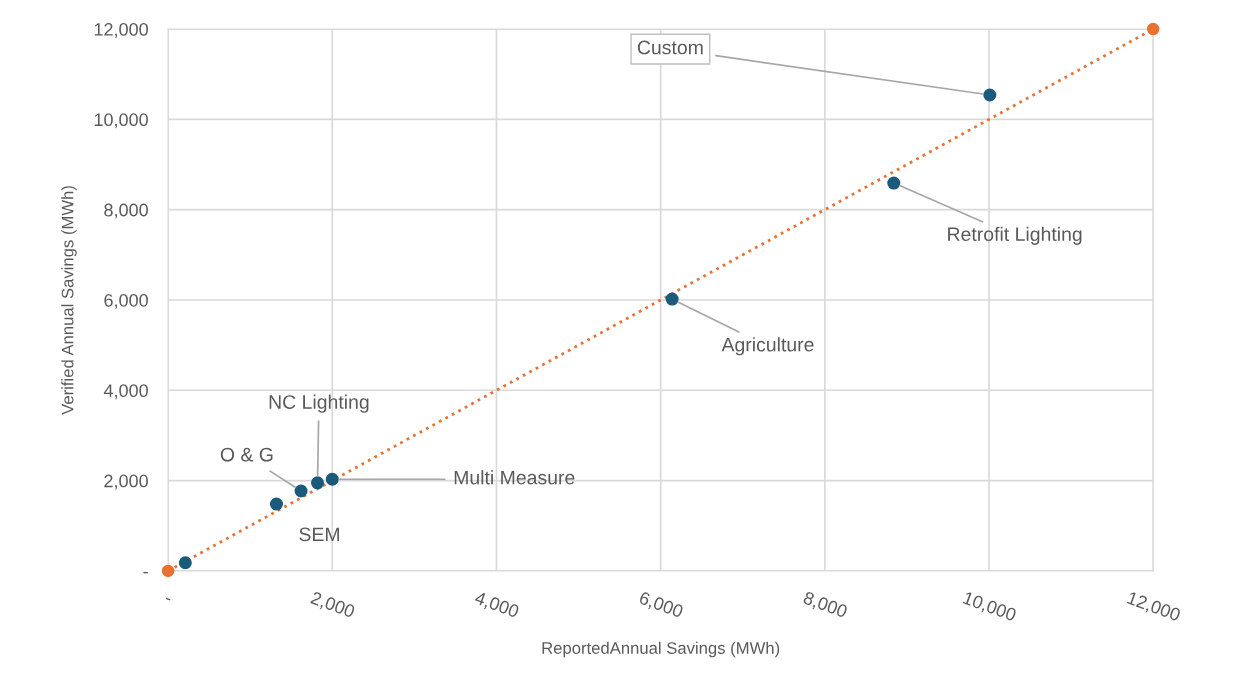 The image size is (1236, 692). What do you see at coordinates (126, 211) in the screenshot?
I see `y-tick-label: 8,000` at bounding box center [126, 211].